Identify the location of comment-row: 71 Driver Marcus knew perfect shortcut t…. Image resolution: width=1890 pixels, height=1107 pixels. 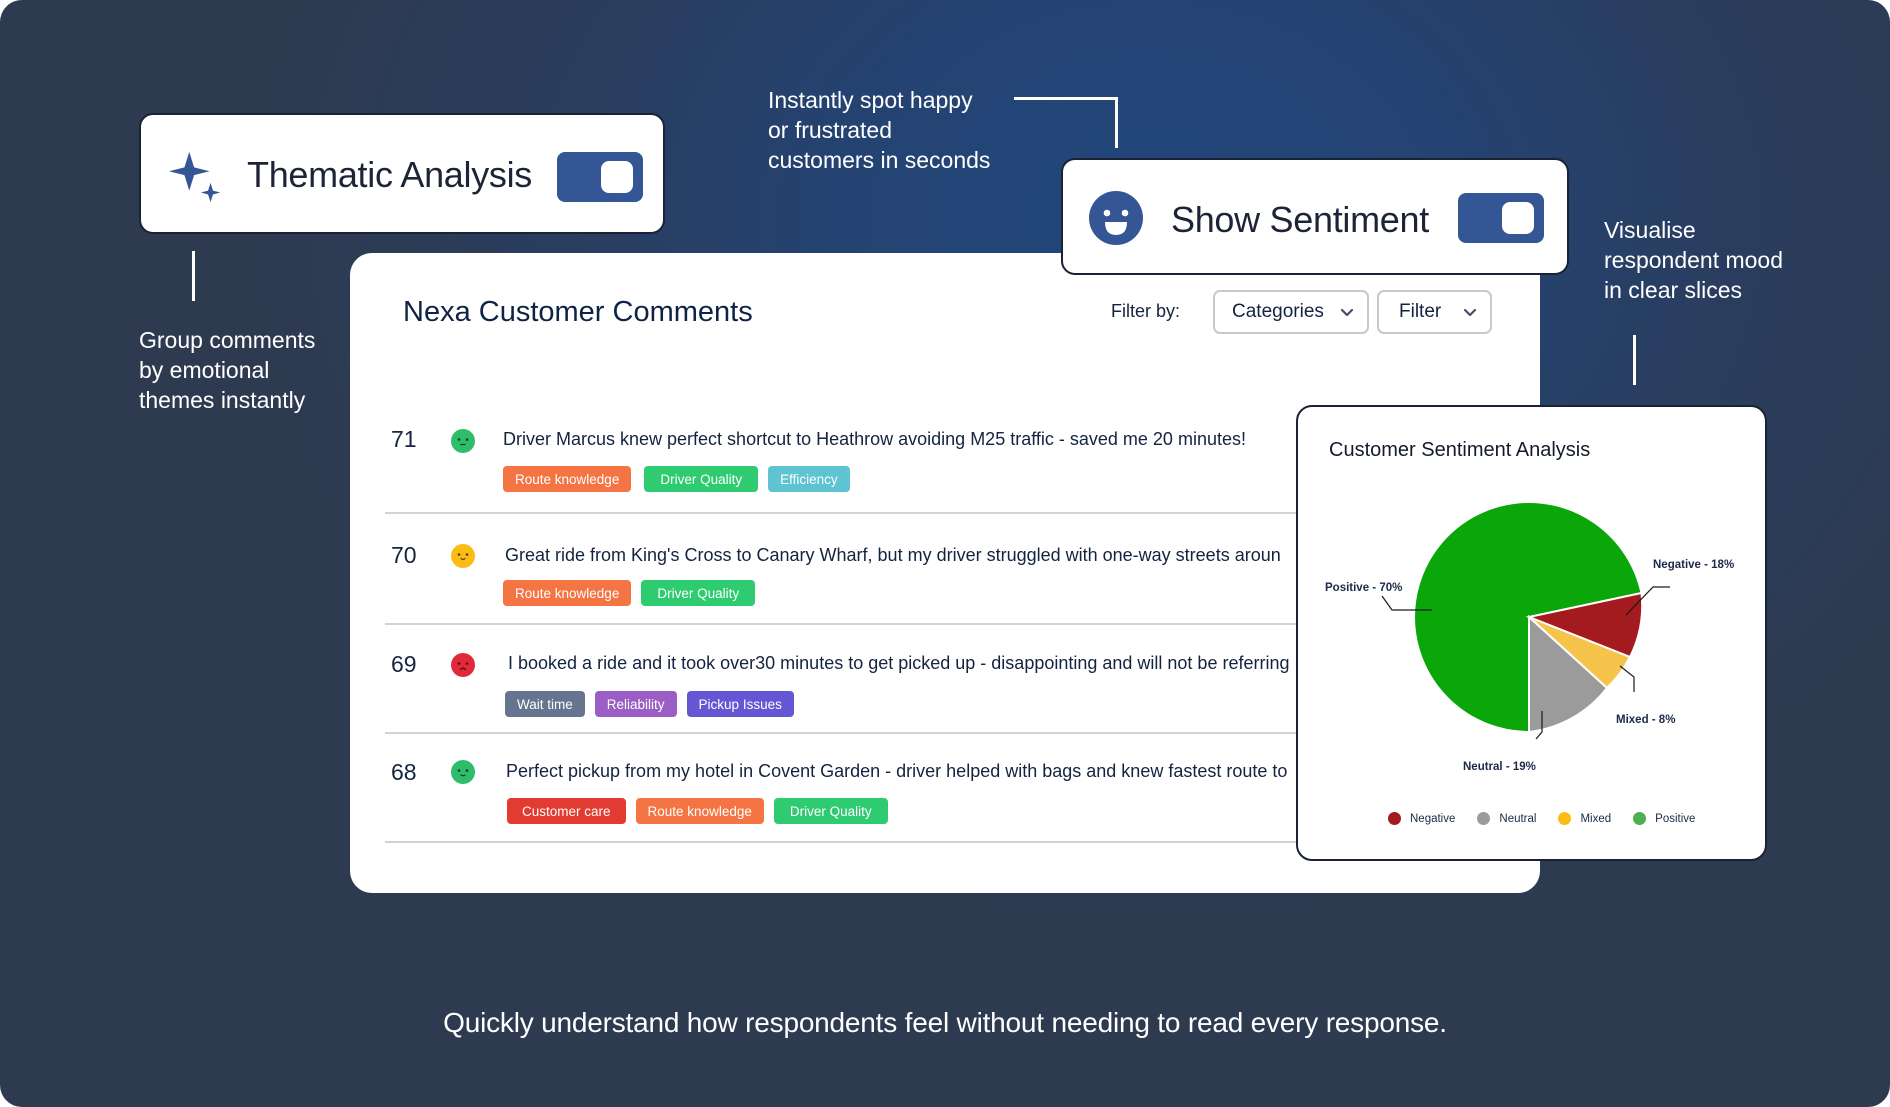
(852, 463).